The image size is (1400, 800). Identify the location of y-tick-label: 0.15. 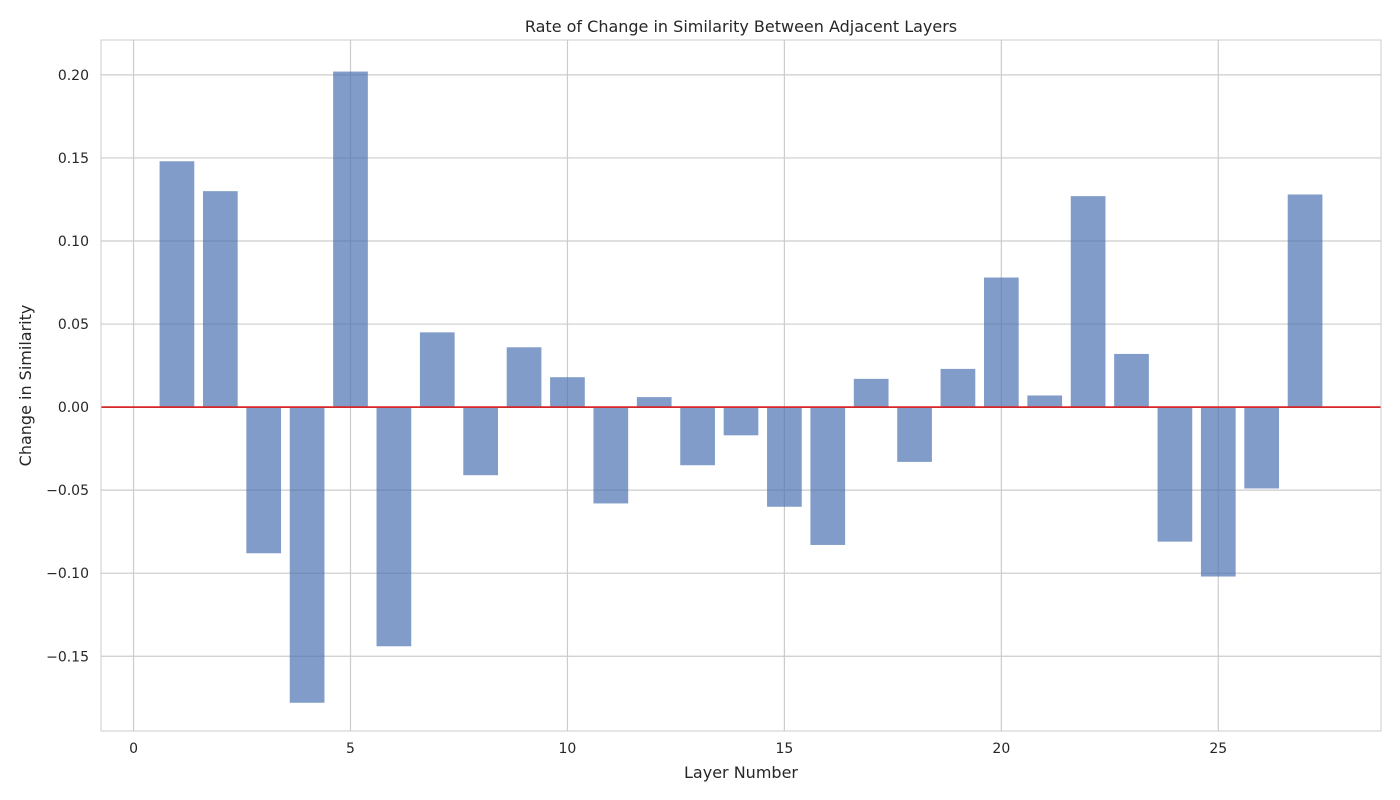
(73, 159).